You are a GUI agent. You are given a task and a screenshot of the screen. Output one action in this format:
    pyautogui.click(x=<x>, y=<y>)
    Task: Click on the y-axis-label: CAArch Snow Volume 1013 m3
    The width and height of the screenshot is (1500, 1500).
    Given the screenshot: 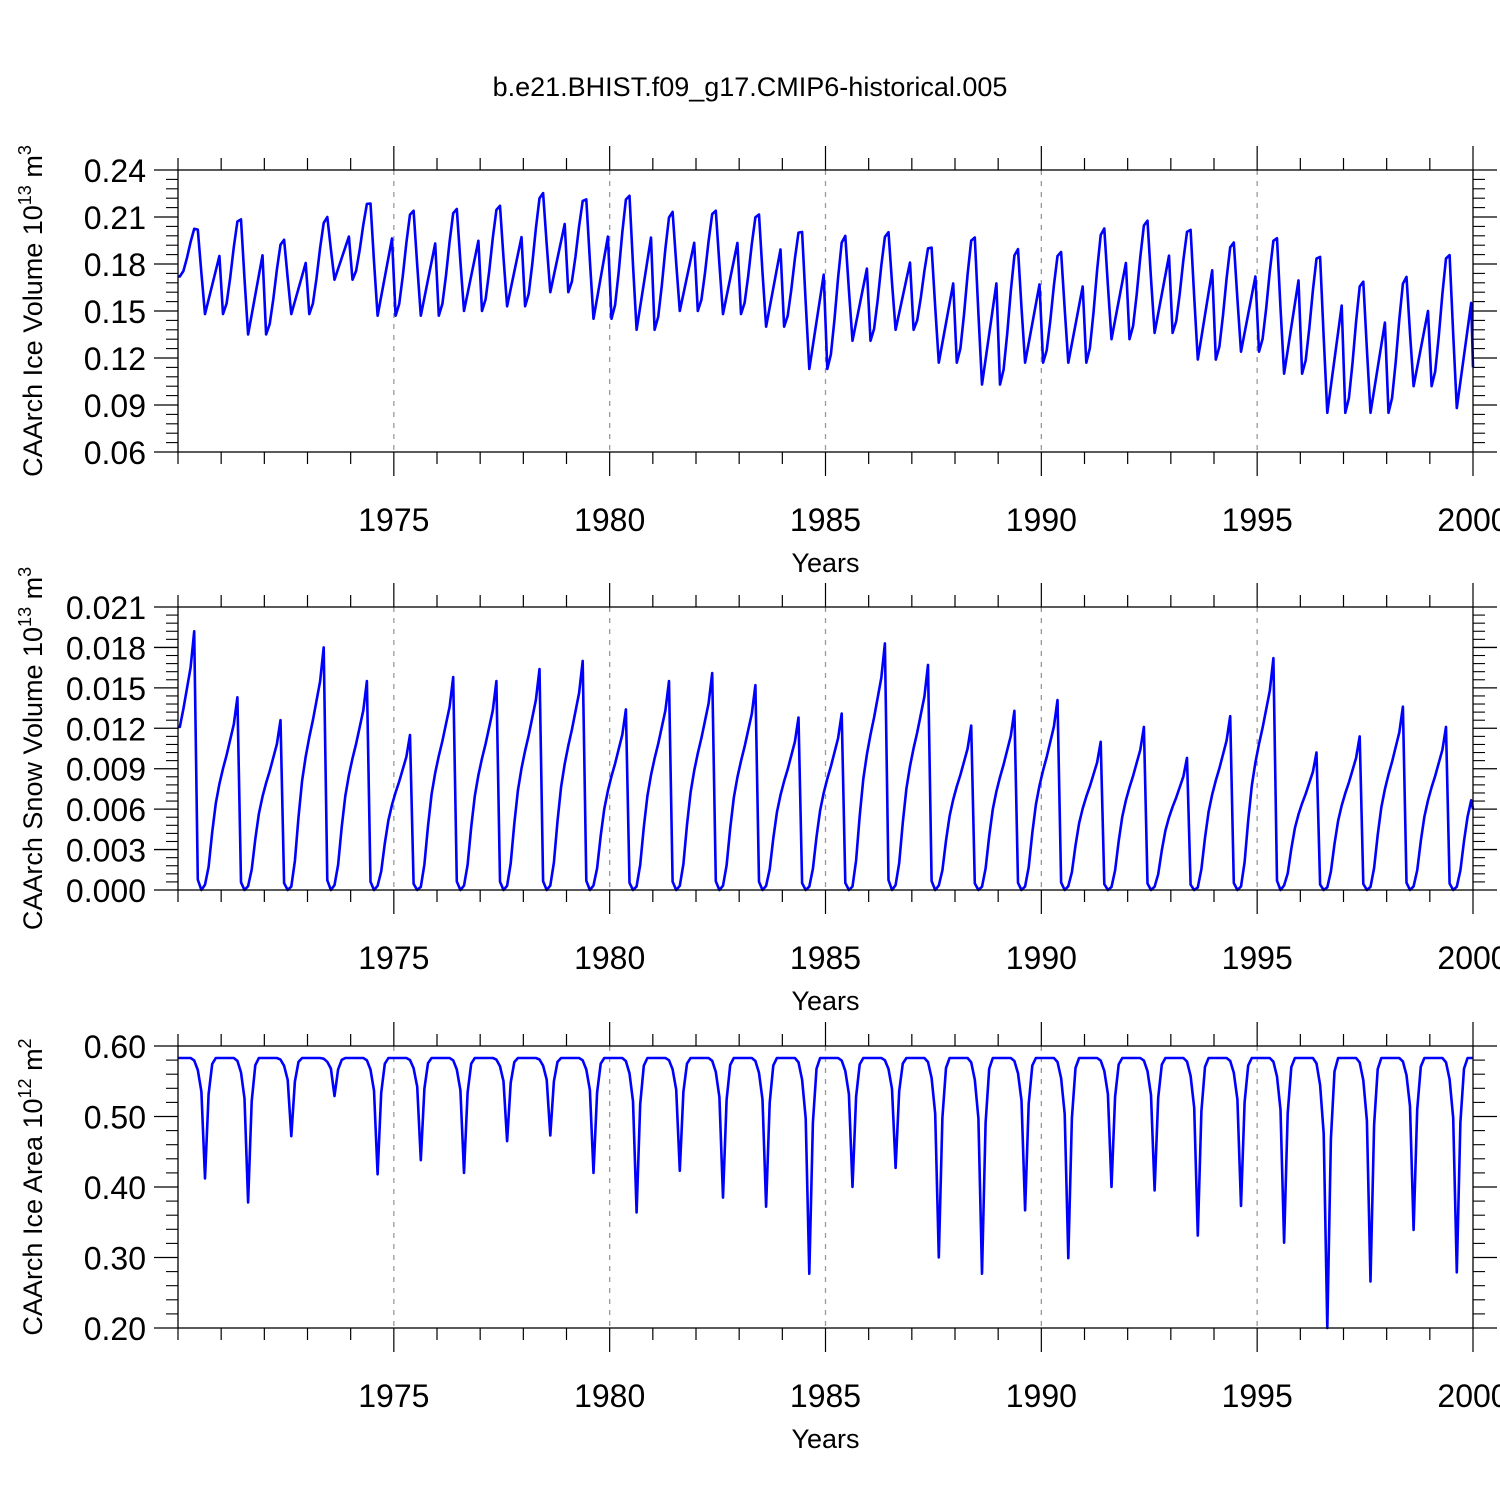 What is the action you would take?
    pyautogui.click(x=31, y=748)
    